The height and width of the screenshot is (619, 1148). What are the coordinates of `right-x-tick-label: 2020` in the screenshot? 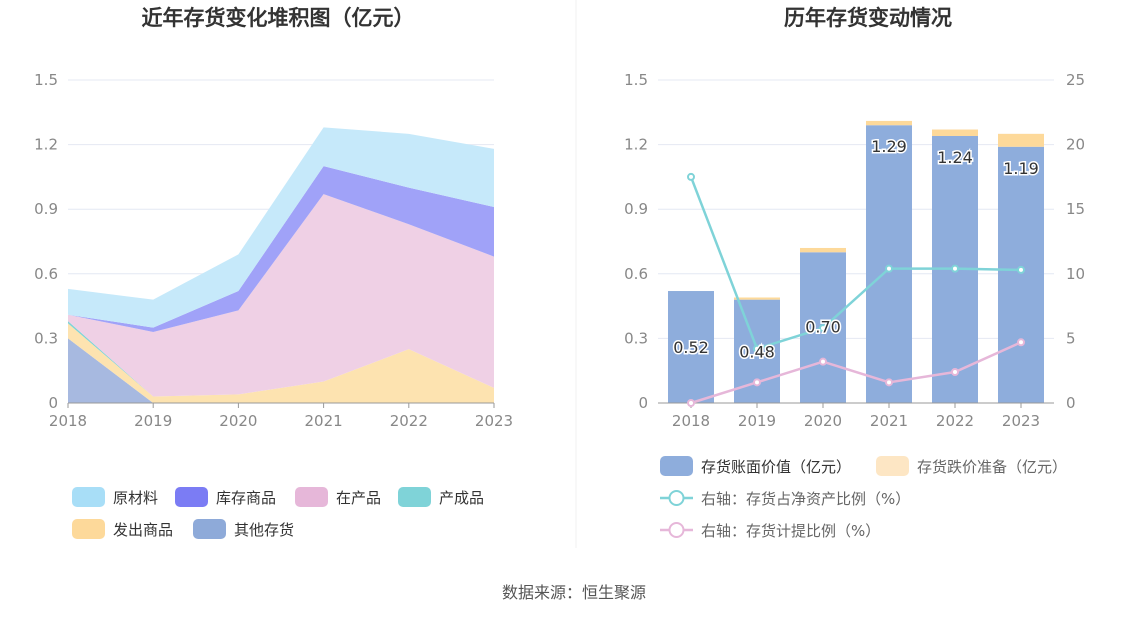 It's located at (823, 421).